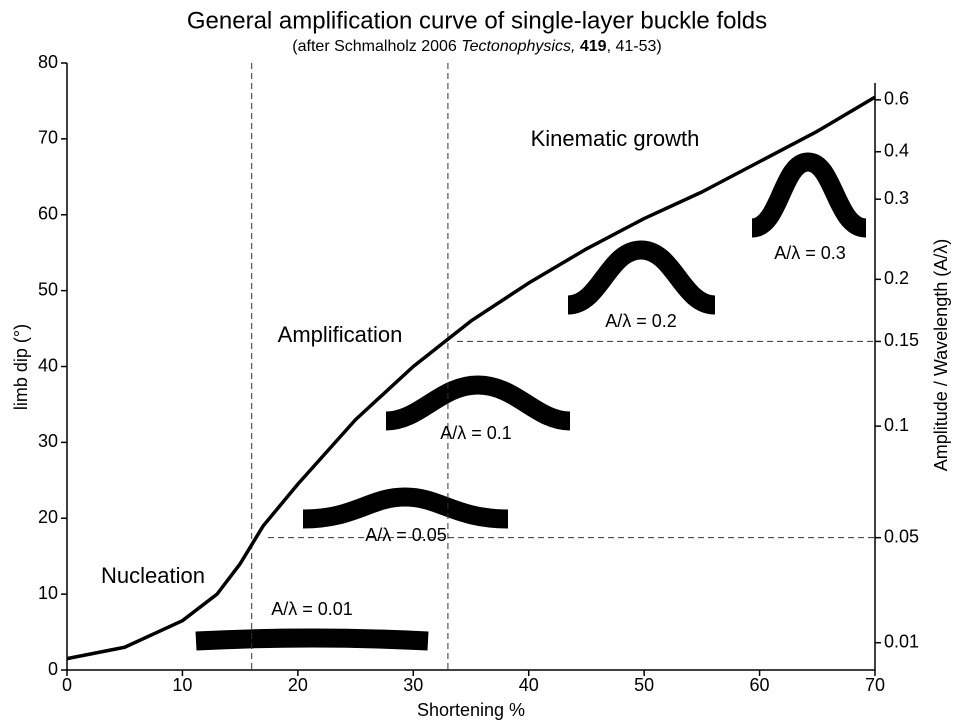 The width and height of the screenshot is (955, 728). What do you see at coordinates (182, 685) in the screenshot?
I see `x-tick-label: 10` at bounding box center [182, 685].